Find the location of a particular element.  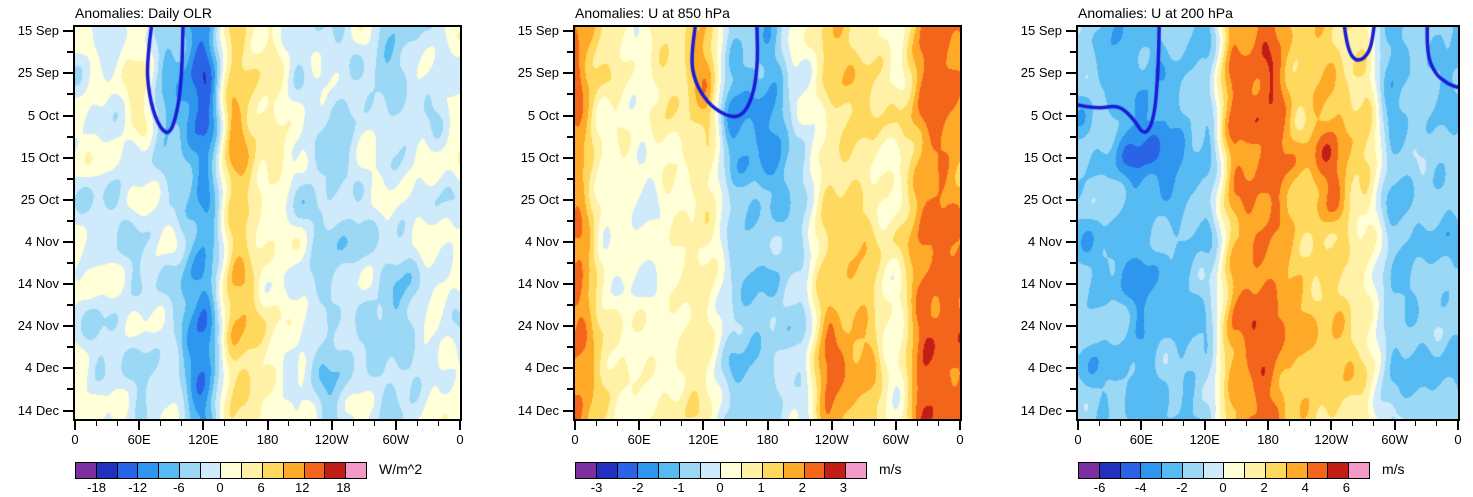

y-tick-label: 14 Dec is located at coordinates (38, 410).